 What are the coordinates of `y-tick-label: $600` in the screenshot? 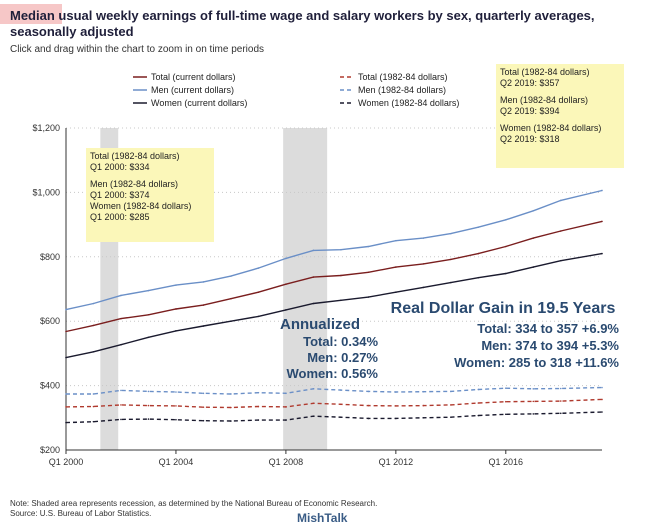 It's located at (50, 321).